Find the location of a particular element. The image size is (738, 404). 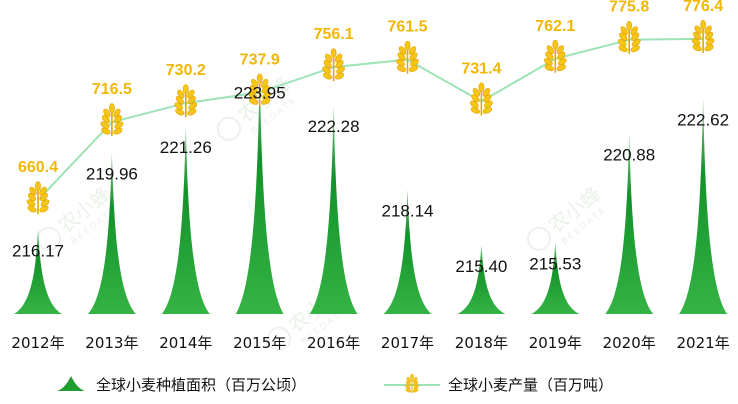

production-data-label: 775.8 is located at coordinates (629, 8).